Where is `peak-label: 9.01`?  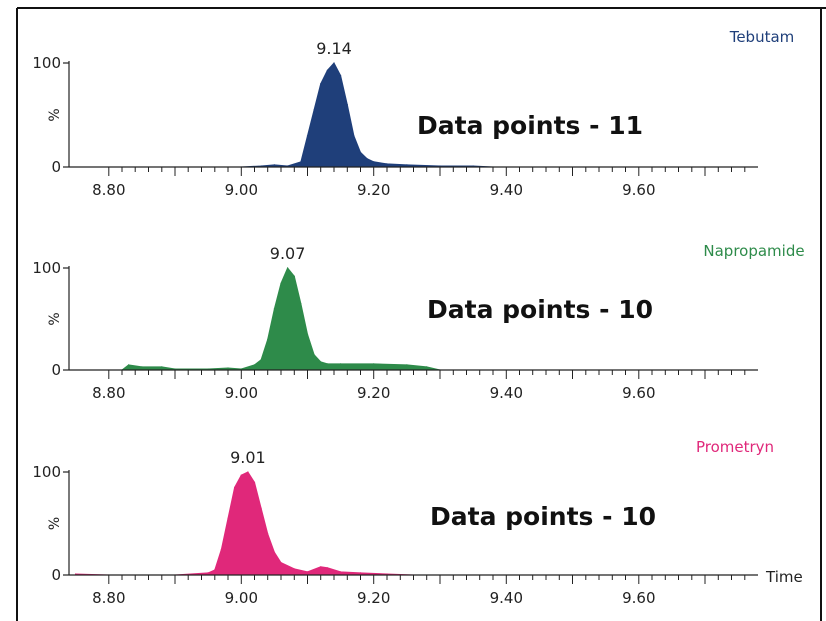 peak-label: 9.01 is located at coordinates (248, 457).